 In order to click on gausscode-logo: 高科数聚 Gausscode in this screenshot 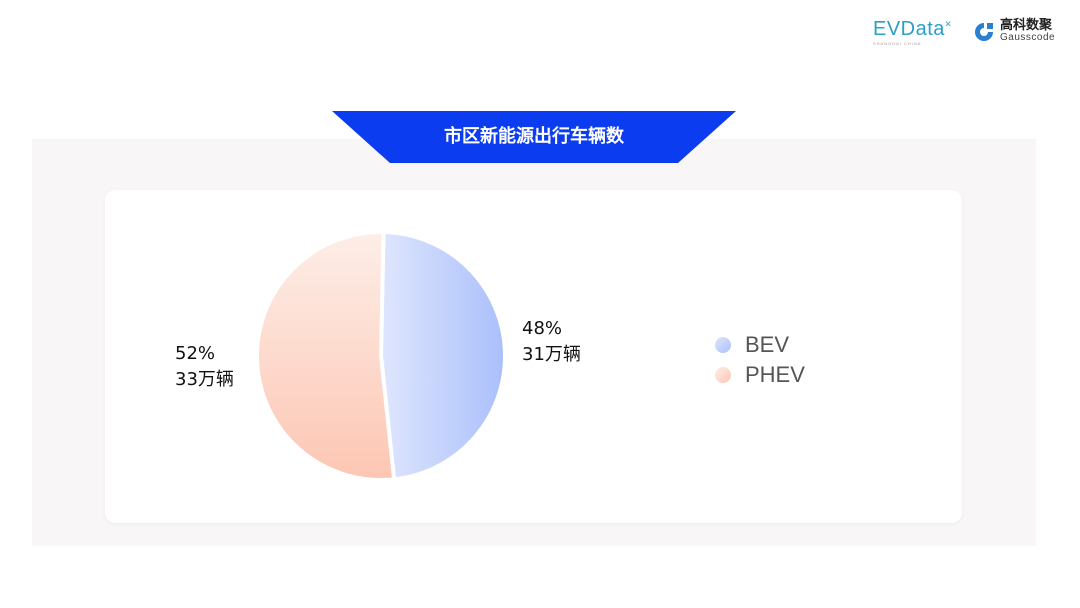, I will do `click(1014, 31)`.